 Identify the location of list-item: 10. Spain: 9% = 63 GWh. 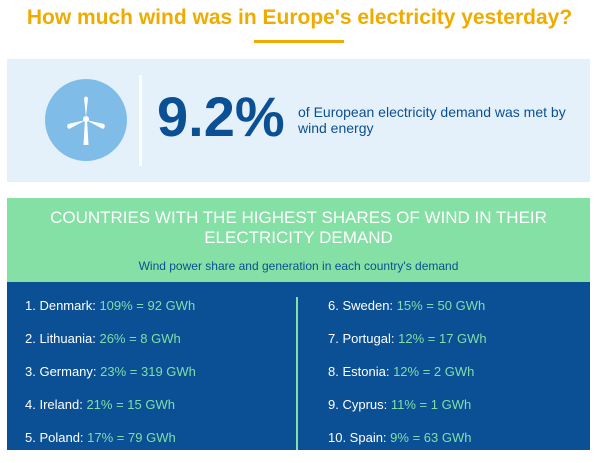
(407, 446).